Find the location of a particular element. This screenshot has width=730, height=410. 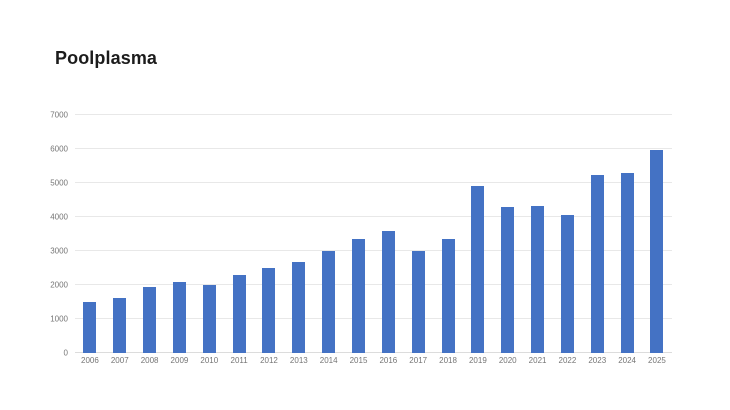

bar-slot-2020 is located at coordinates (508, 234).